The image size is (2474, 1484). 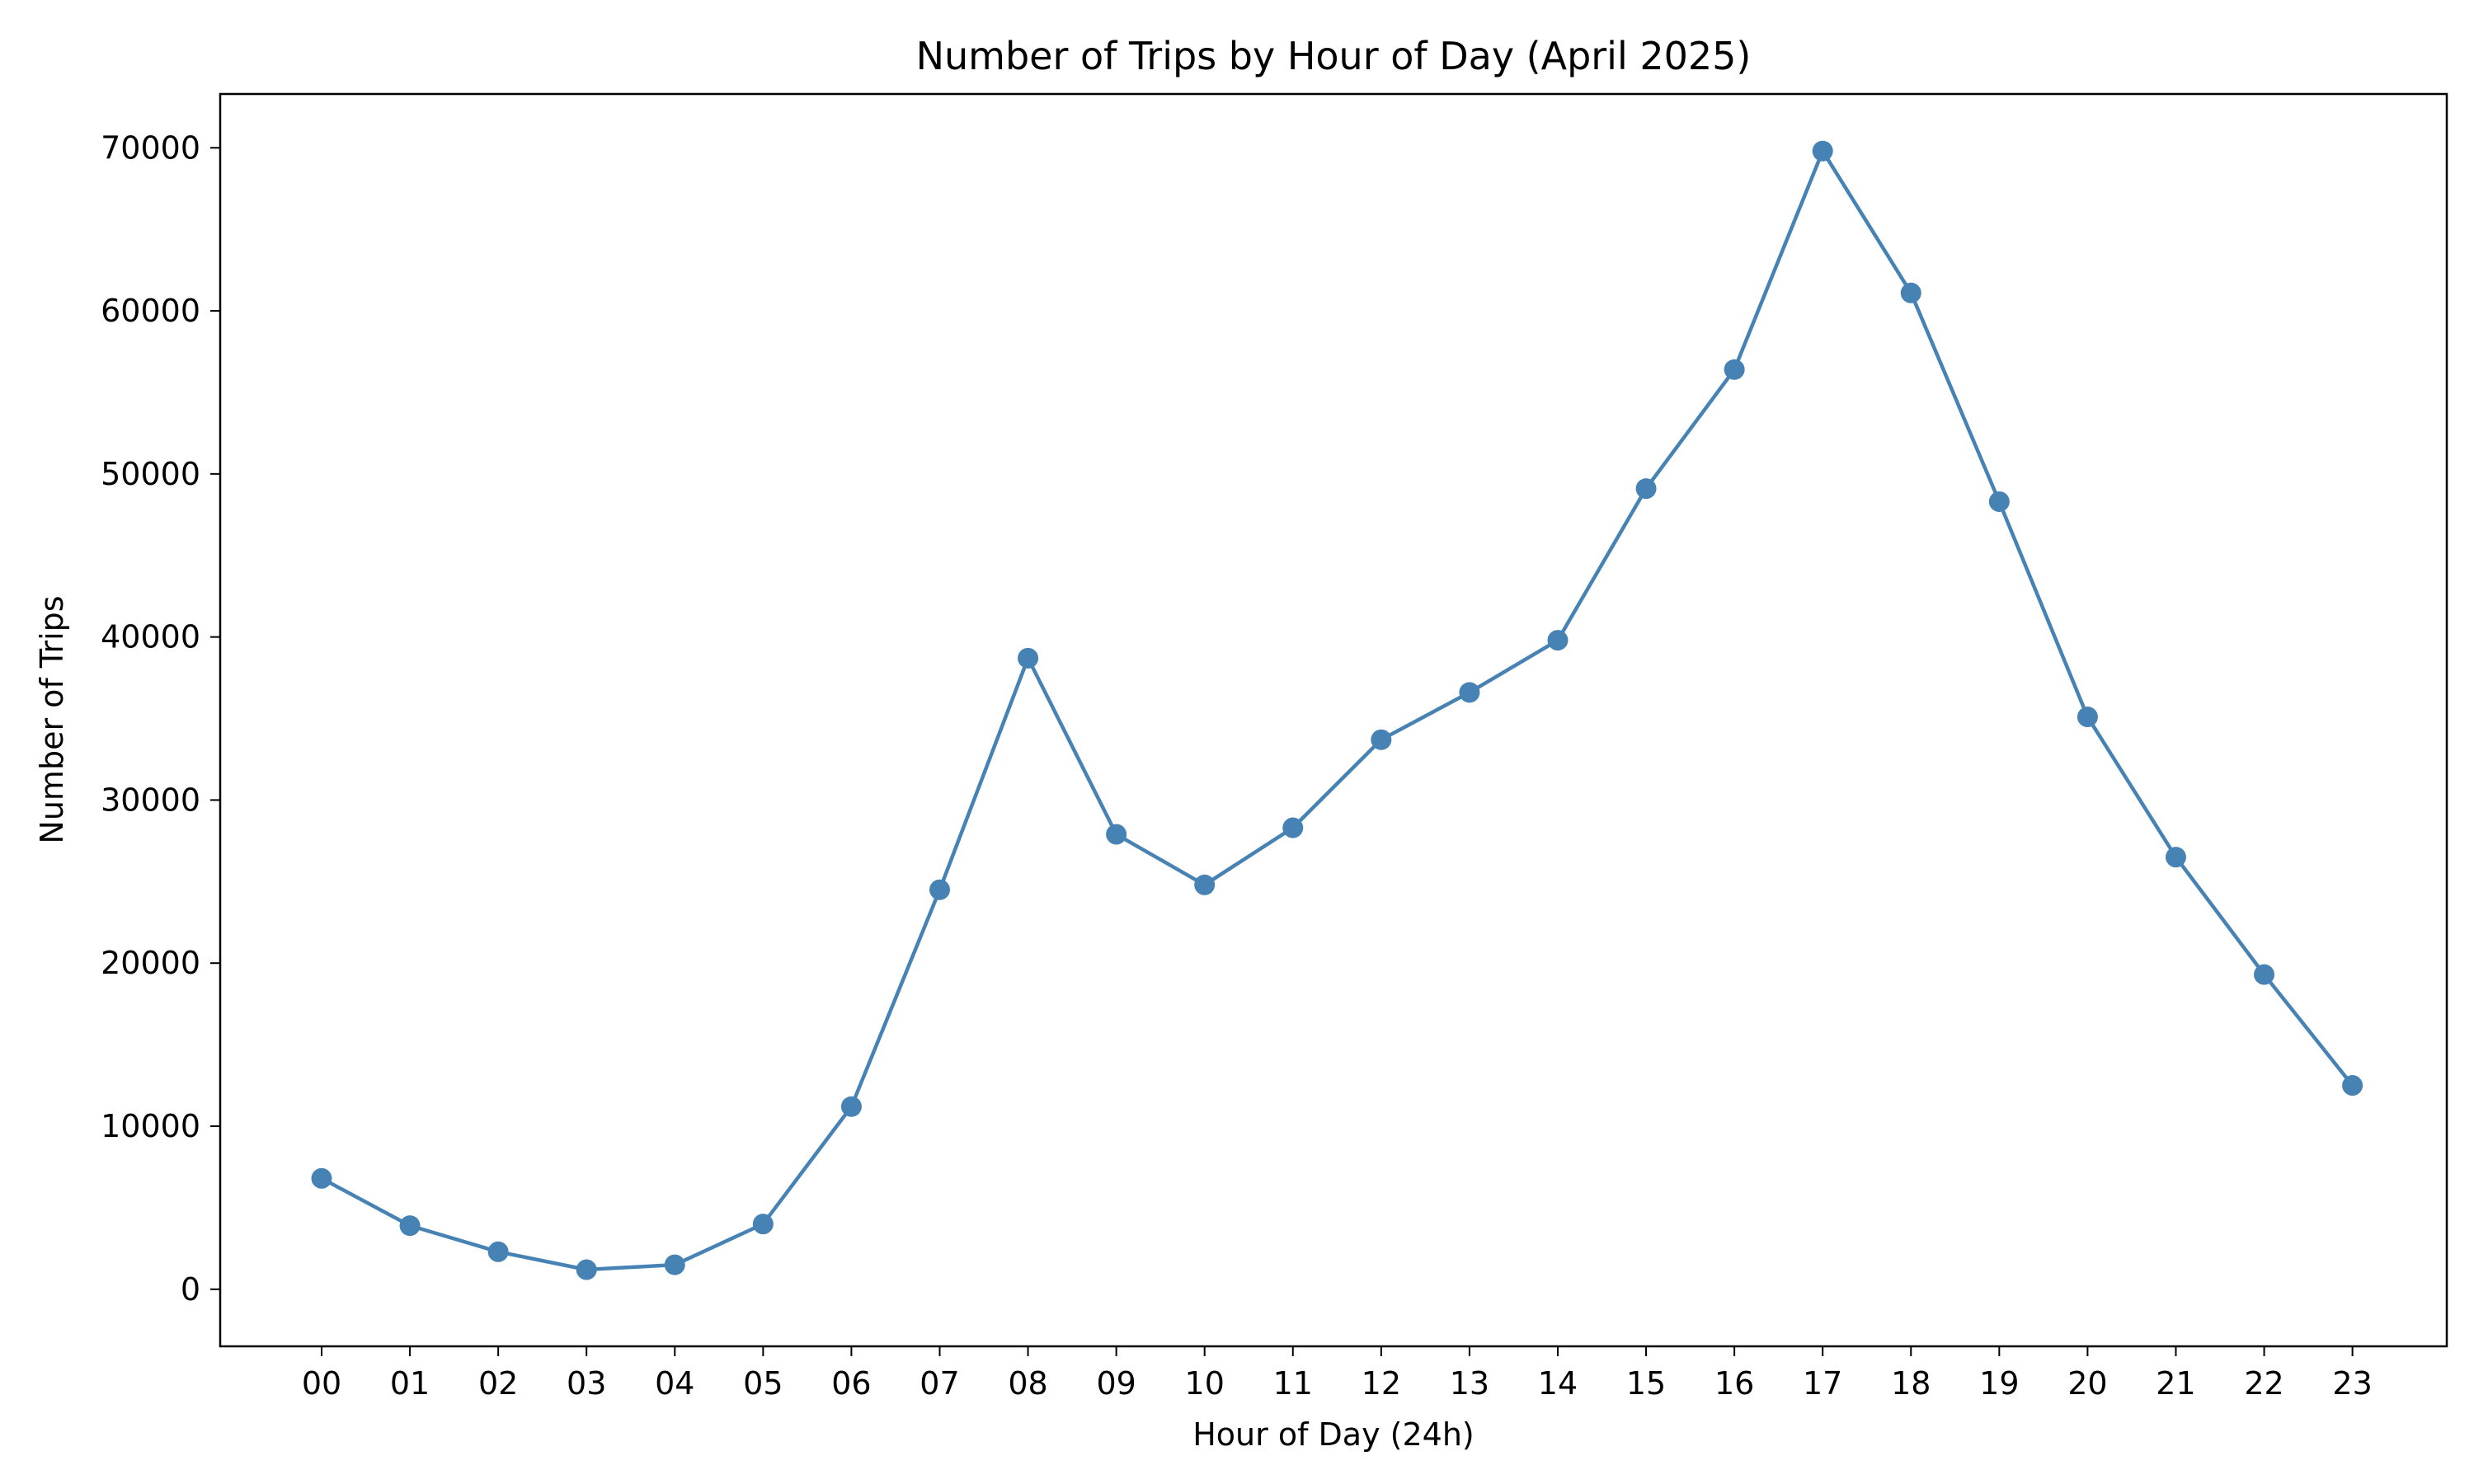 I want to click on x-tick-label: 16, so click(x=1734, y=1383).